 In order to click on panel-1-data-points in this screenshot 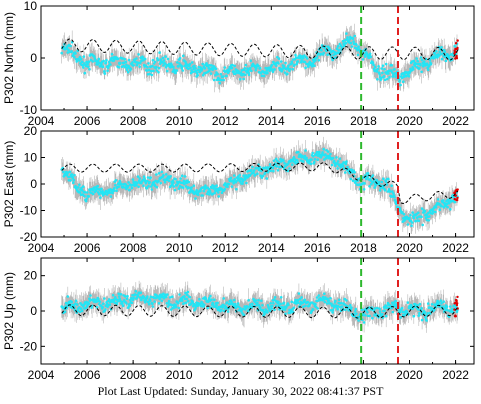, I will do `click(259, 59)`.